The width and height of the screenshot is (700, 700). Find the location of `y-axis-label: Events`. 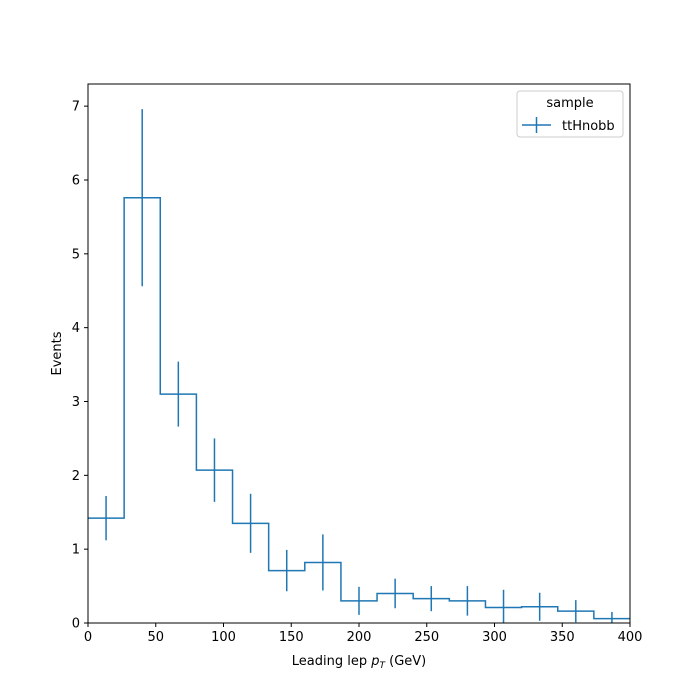

y-axis-label: Events is located at coordinates (57, 353).